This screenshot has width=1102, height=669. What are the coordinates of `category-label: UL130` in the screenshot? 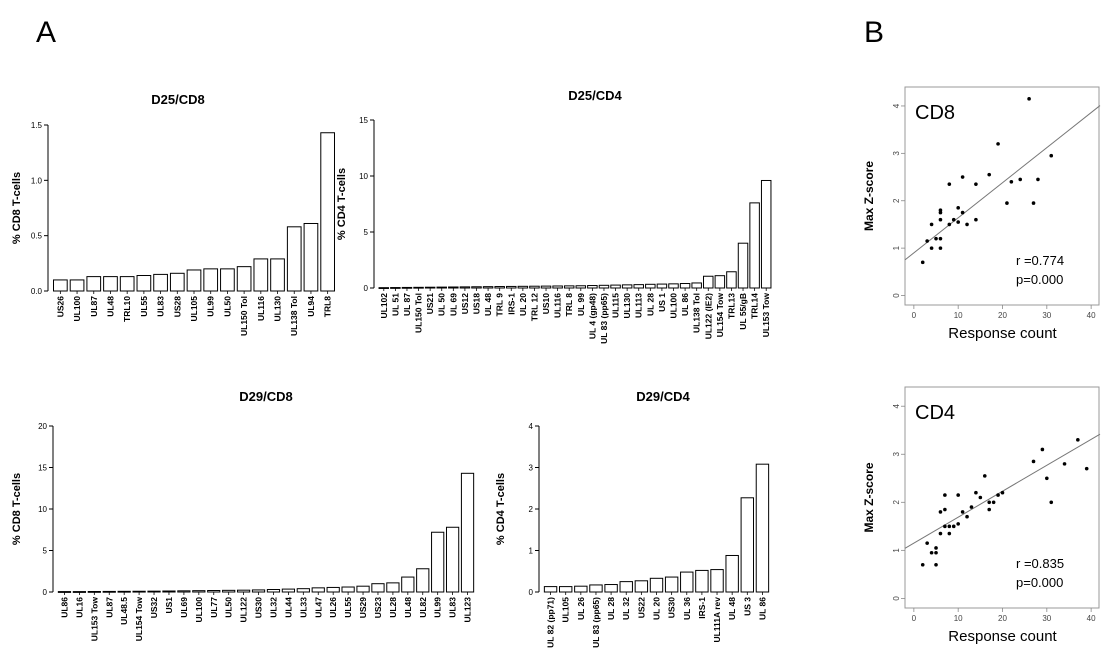 It's located at (627, 306).